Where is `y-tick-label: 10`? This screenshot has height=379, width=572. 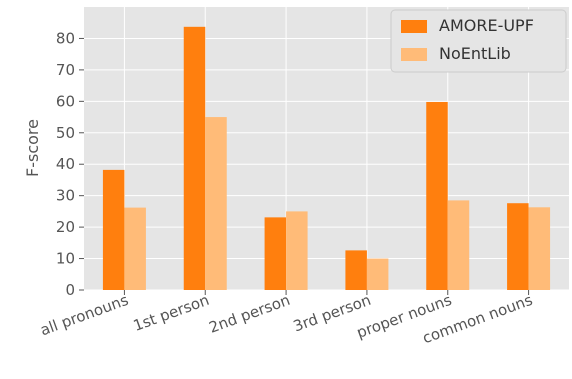
y-tick-label: 10 is located at coordinates (65, 259).